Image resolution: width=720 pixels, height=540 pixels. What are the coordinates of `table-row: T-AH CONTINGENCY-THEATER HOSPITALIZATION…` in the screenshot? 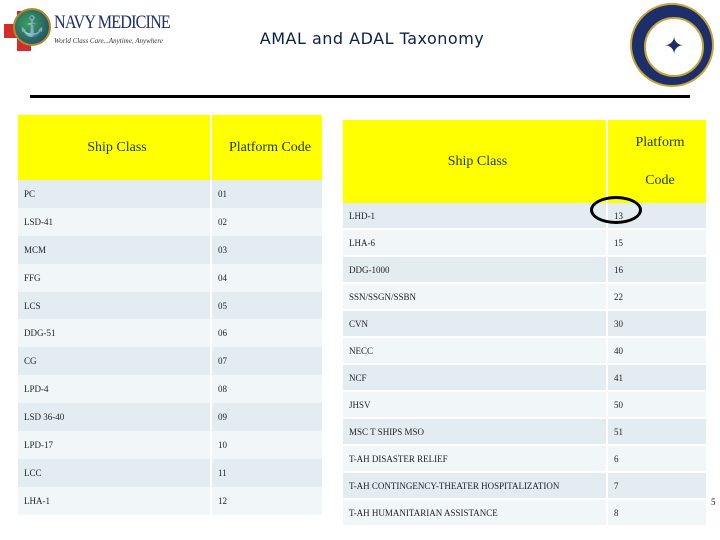 It's located at (525, 486).